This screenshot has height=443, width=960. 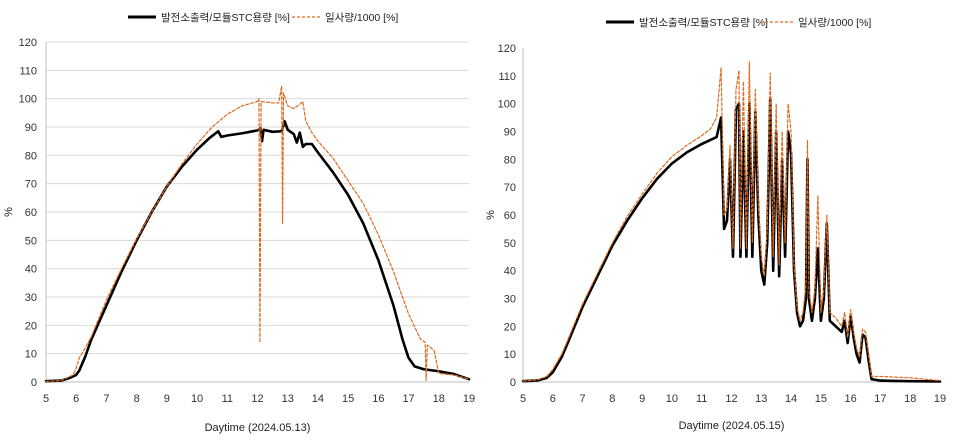 What do you see at coordinates (31, 326) in the screenshot?
I see `y-tick-label-0: 20` at bounding box center [31, 326].